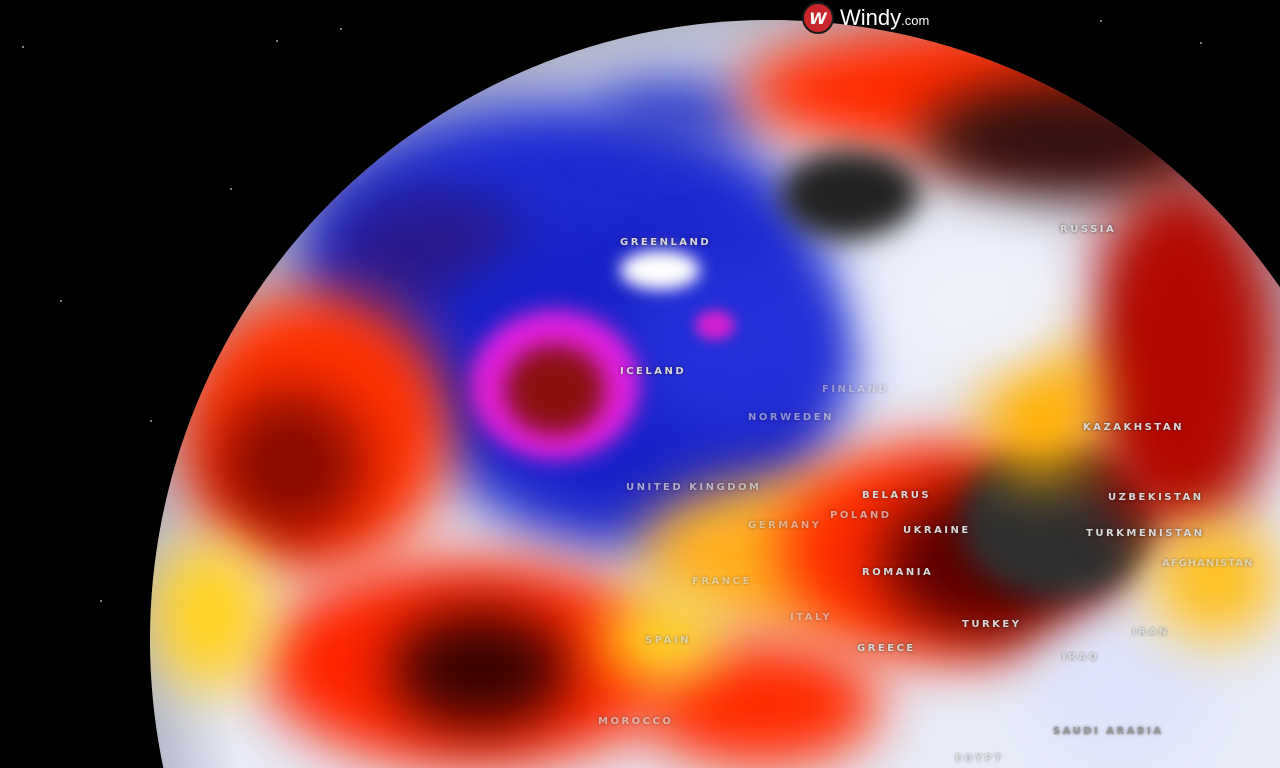  What do you see at coordinates (811, 617) in the screenshot?
I see `country-label: ITALY` at bounding box center [811, 617].